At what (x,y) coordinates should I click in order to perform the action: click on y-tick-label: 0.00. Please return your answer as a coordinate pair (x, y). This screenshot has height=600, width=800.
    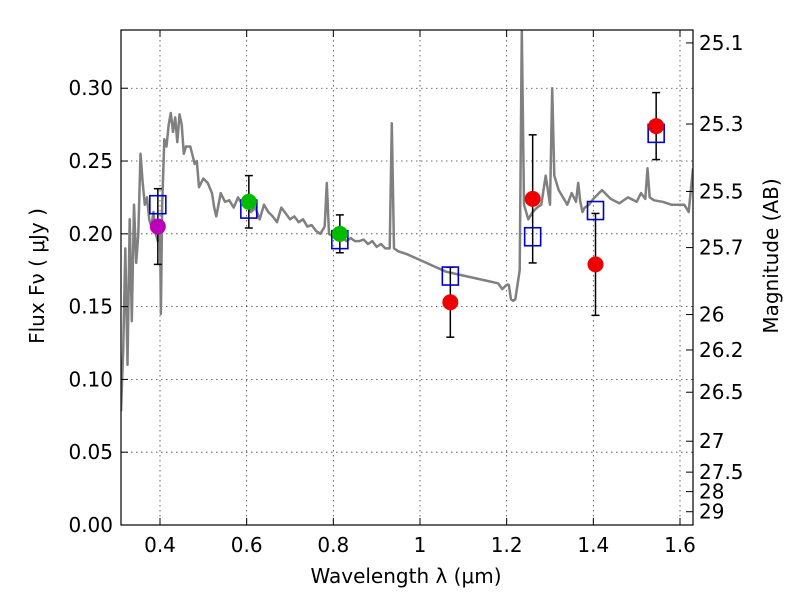
    Looking at the image, I should click on (90, 525).